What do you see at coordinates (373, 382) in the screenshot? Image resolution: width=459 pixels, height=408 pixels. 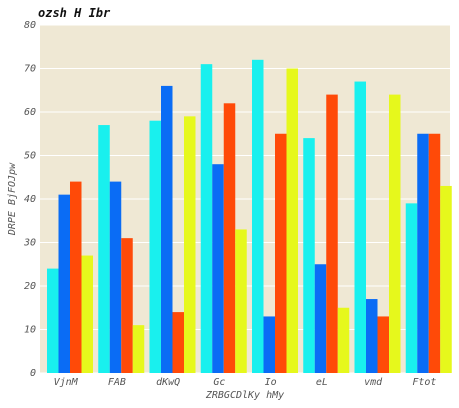 I see `x-tick-label: vmd` at bounding box center [373, 382].